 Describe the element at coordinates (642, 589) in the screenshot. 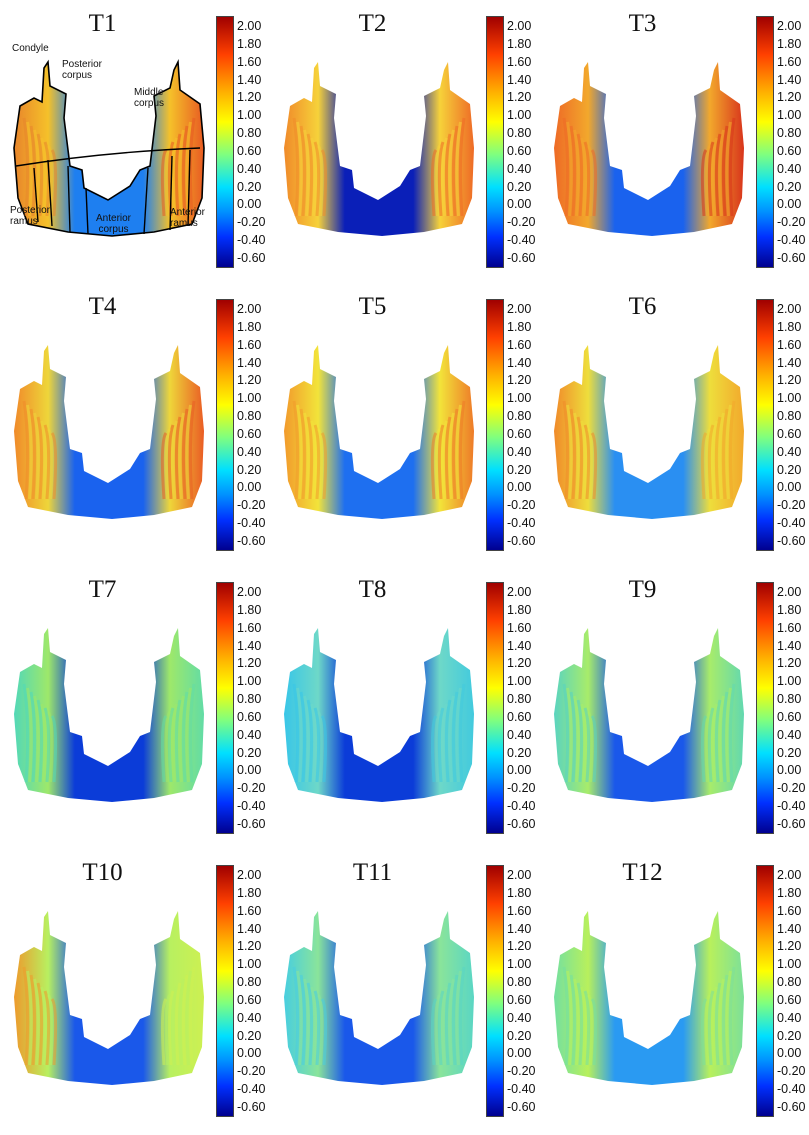

I see `panel-title: T9` at that location.